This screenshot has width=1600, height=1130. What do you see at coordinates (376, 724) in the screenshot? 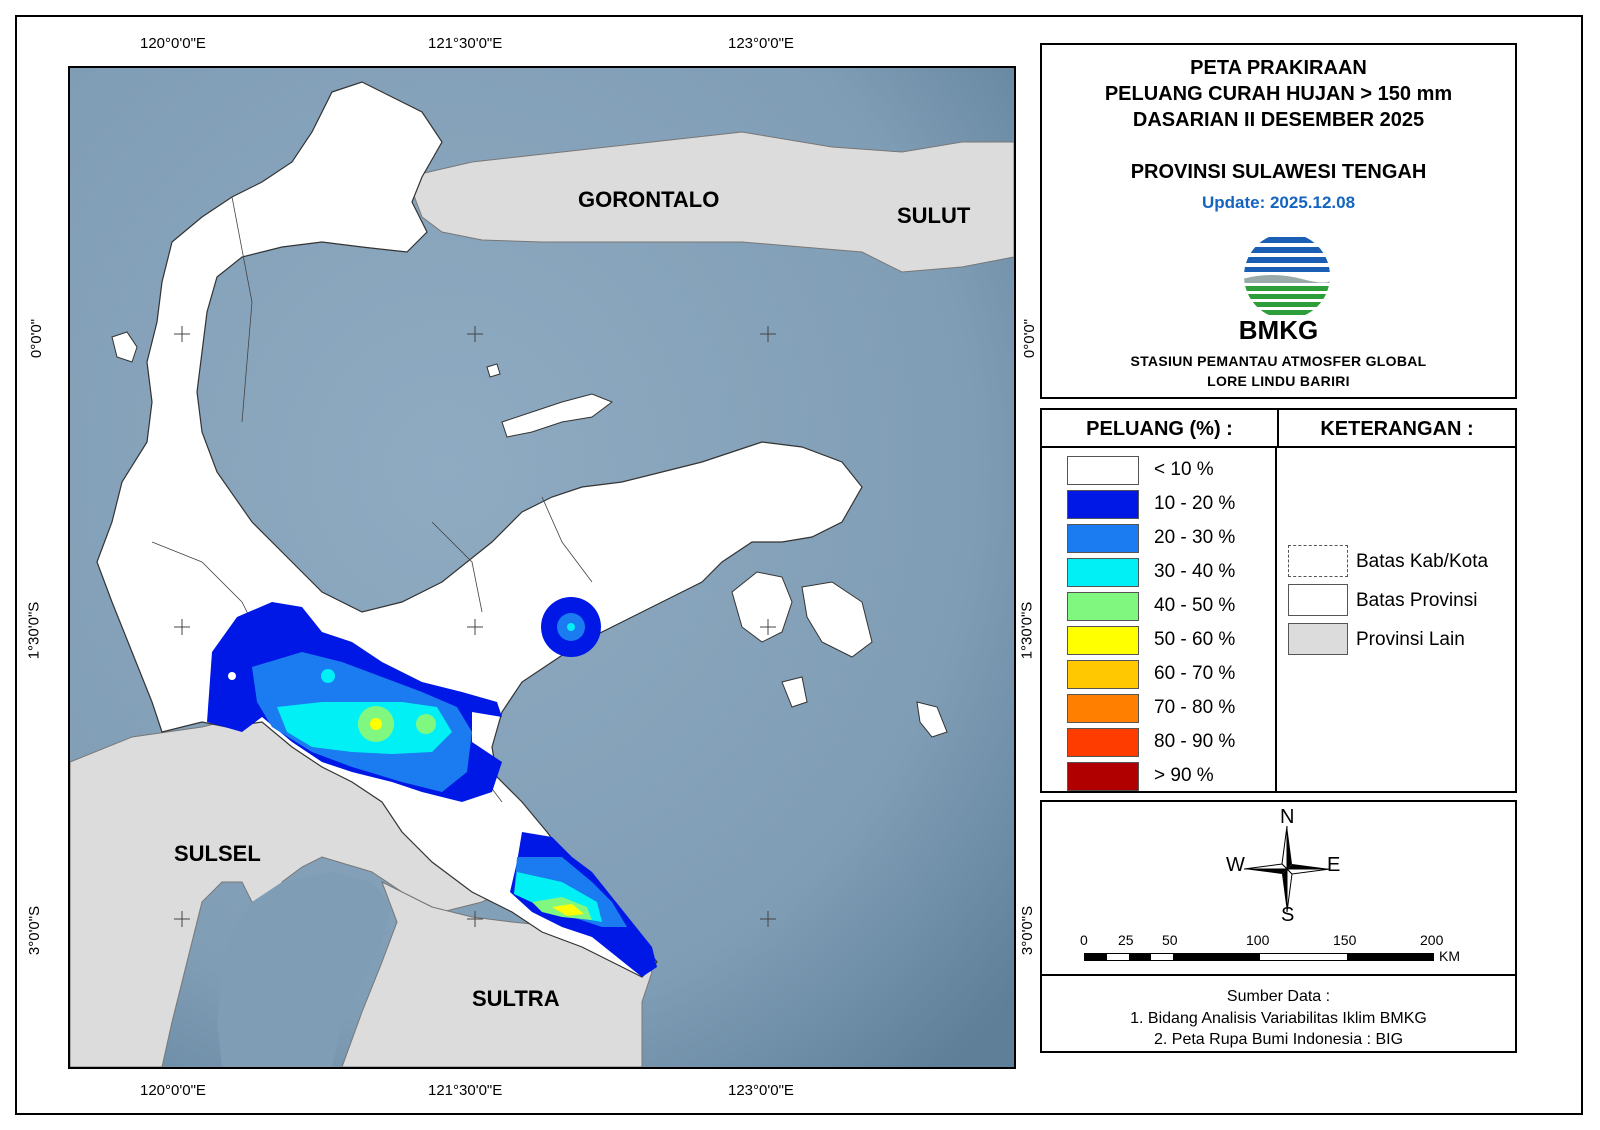
I see `zone-50-60-w1` at bounding box center [376, 724].